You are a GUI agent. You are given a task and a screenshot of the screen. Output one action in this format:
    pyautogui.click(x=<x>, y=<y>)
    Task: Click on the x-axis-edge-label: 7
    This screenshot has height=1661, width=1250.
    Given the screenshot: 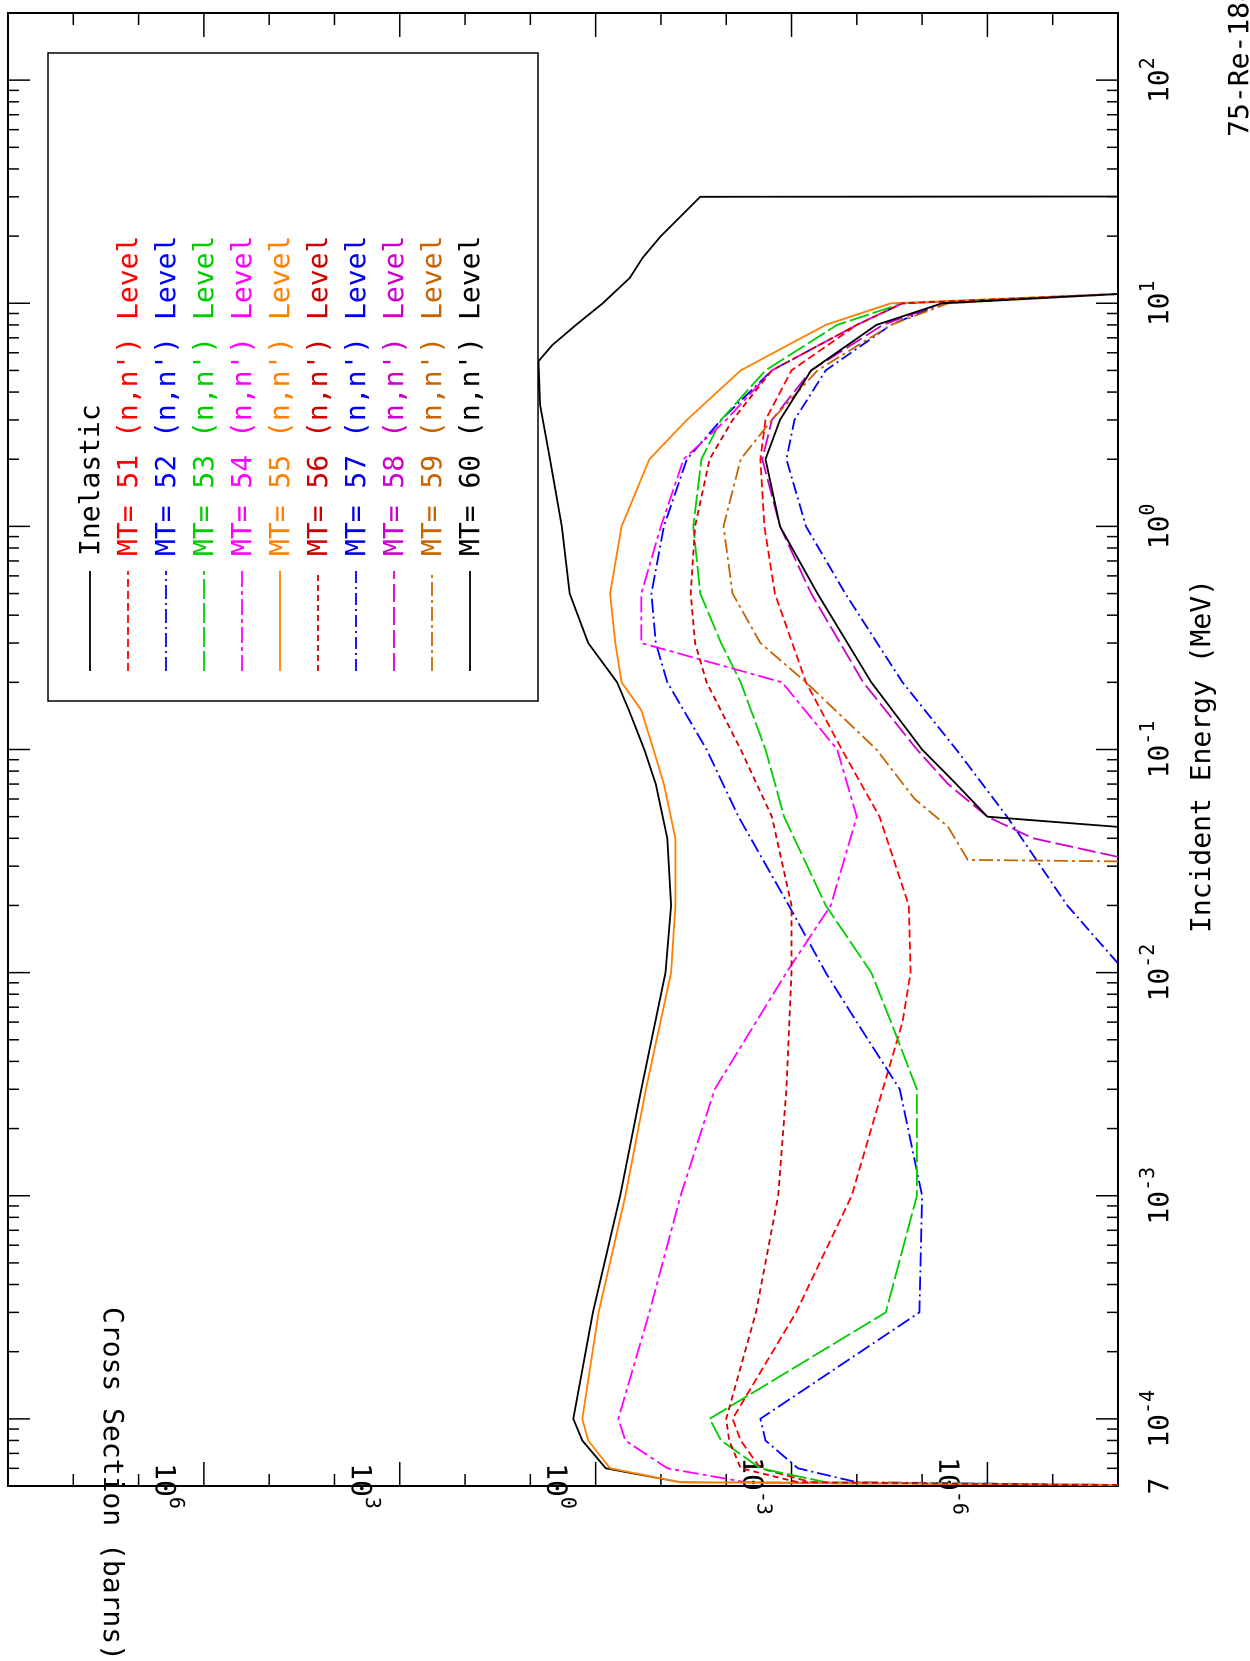 What is the action you would take?
    pyautogui.click(x=1158, y=1486)
    